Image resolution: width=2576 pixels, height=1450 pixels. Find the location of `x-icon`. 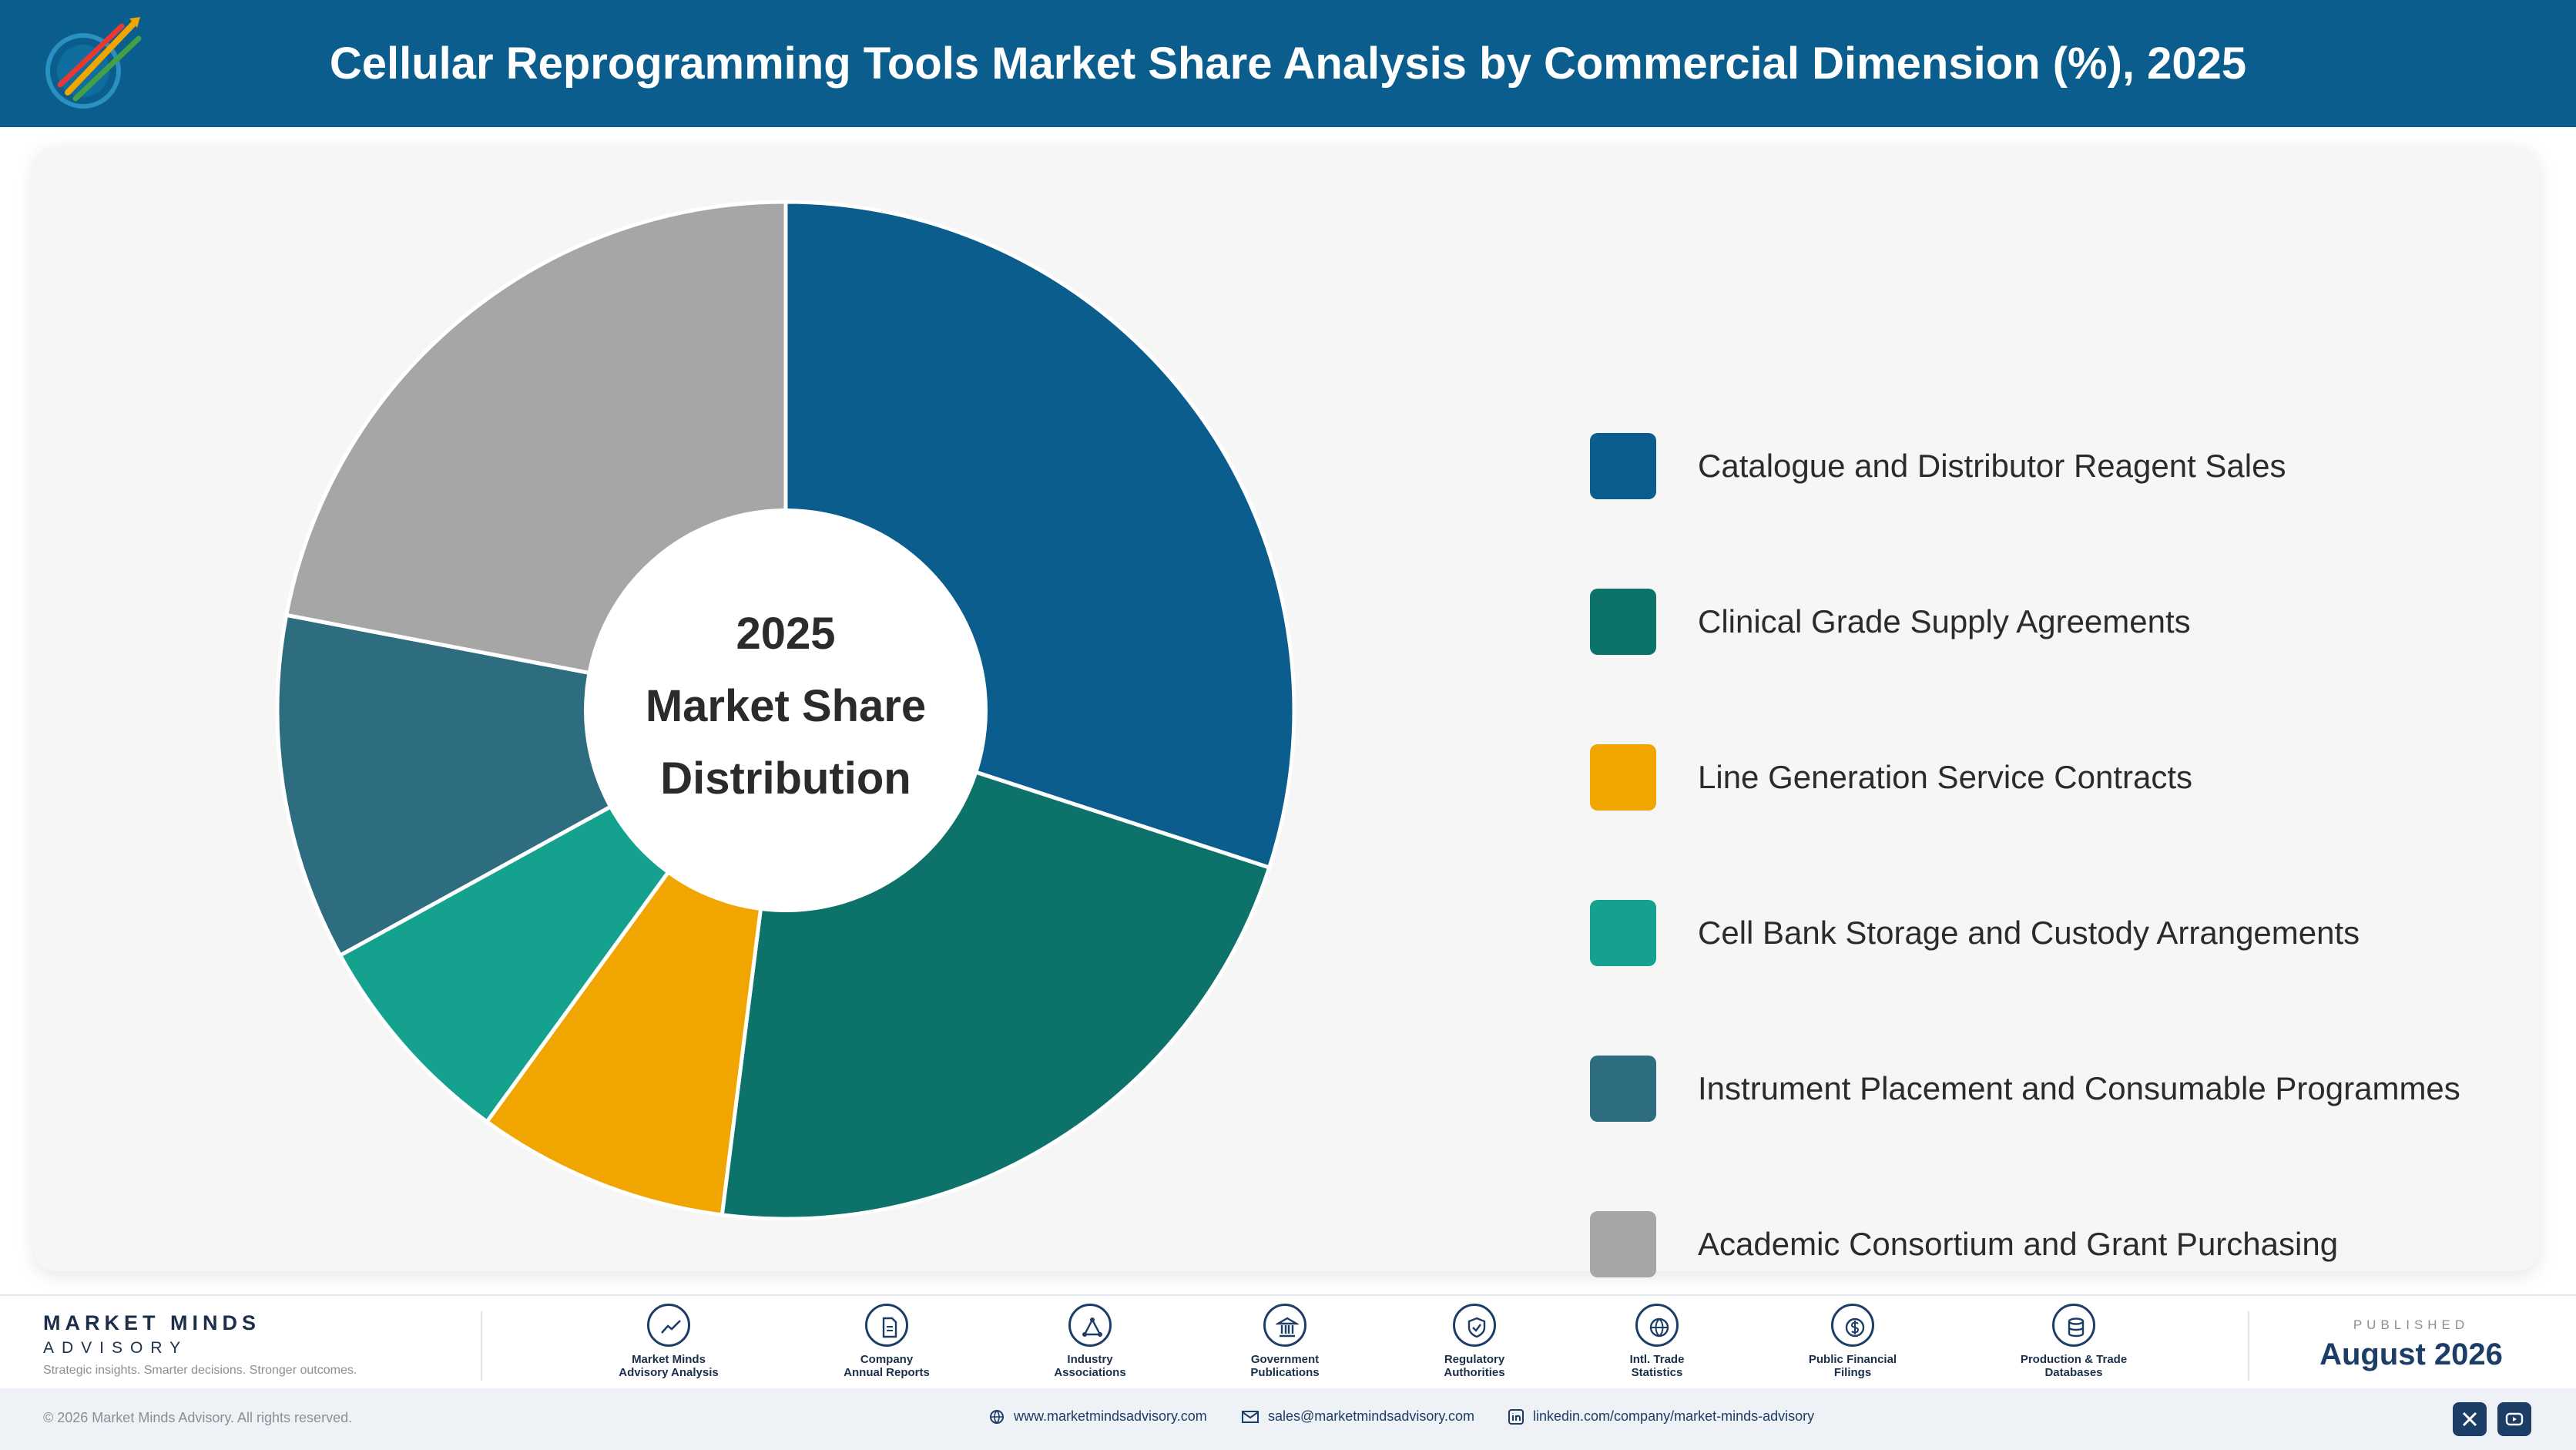

x-icon is located at coordinates (2469, 1419).